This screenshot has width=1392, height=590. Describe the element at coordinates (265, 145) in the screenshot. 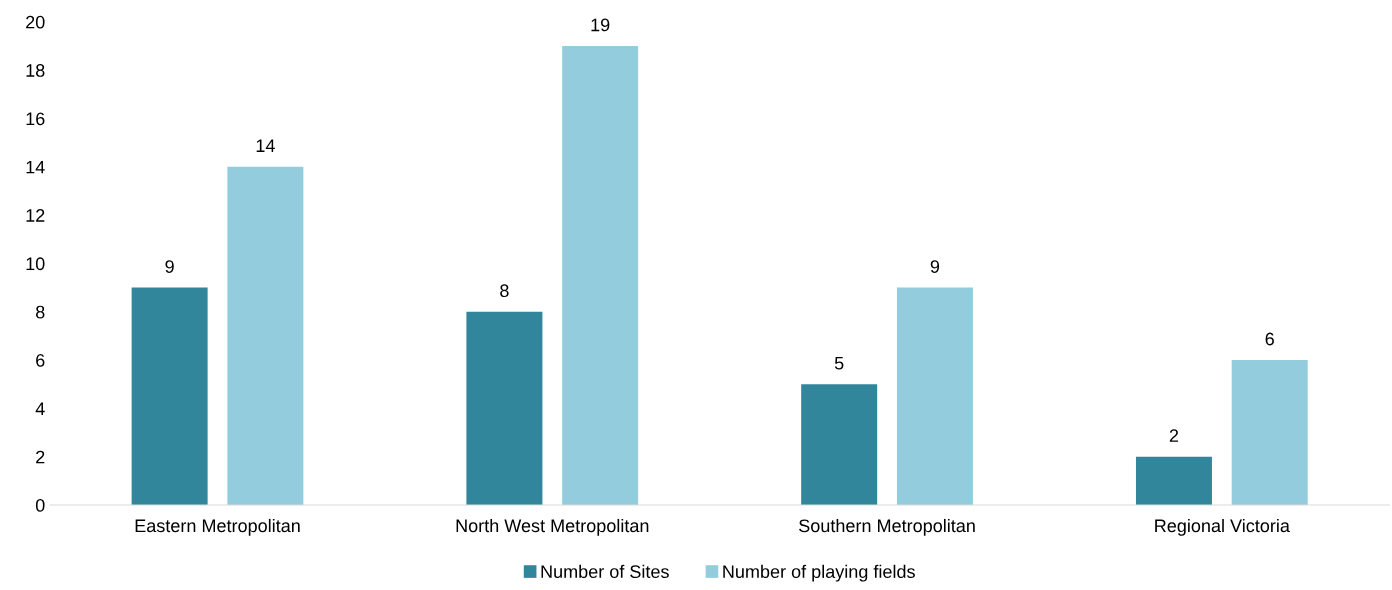

I see `data-label: 14` at that location.